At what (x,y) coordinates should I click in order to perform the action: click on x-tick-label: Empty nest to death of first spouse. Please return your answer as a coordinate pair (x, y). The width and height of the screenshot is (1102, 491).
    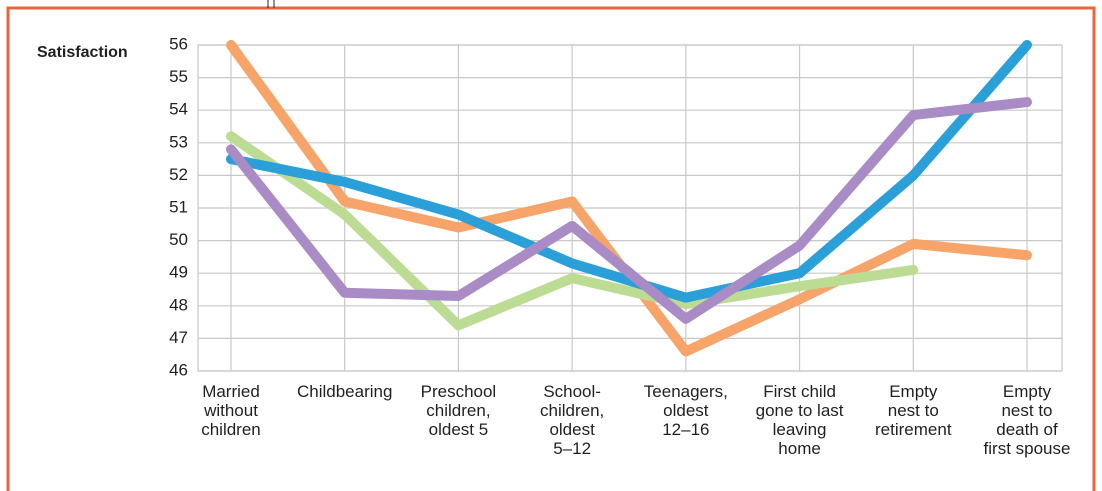
    Looking at the image, I should click on (1027, 420).